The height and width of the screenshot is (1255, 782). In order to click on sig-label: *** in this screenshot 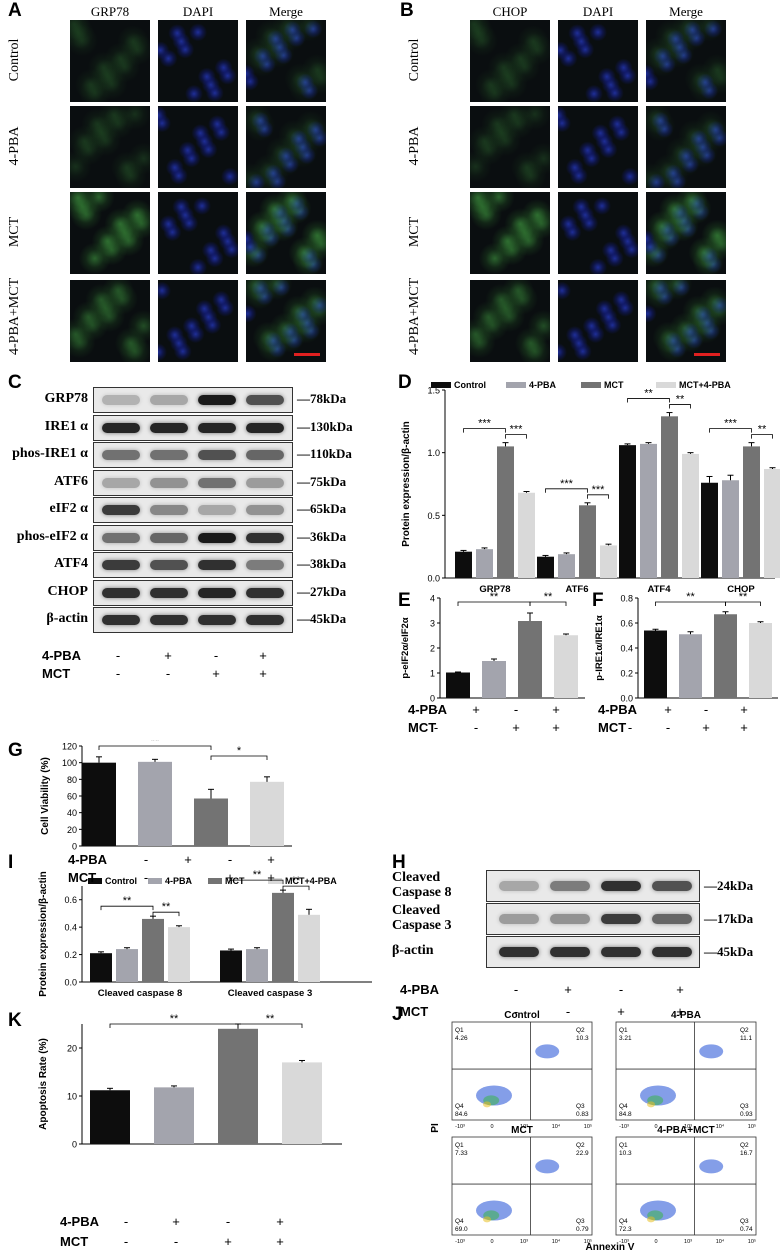, I will do `click(567, 484)`.